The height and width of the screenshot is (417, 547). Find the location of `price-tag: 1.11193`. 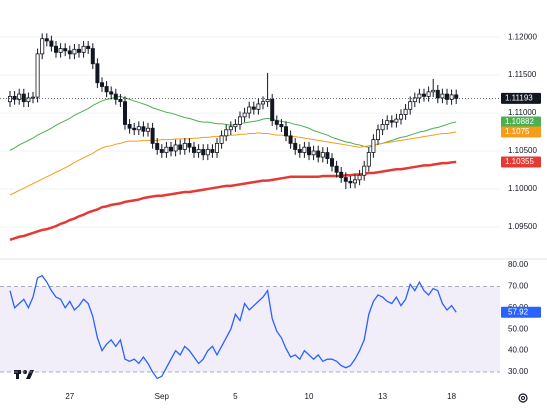

price-tag: 1.11193 is located at coordinates (519, 98).